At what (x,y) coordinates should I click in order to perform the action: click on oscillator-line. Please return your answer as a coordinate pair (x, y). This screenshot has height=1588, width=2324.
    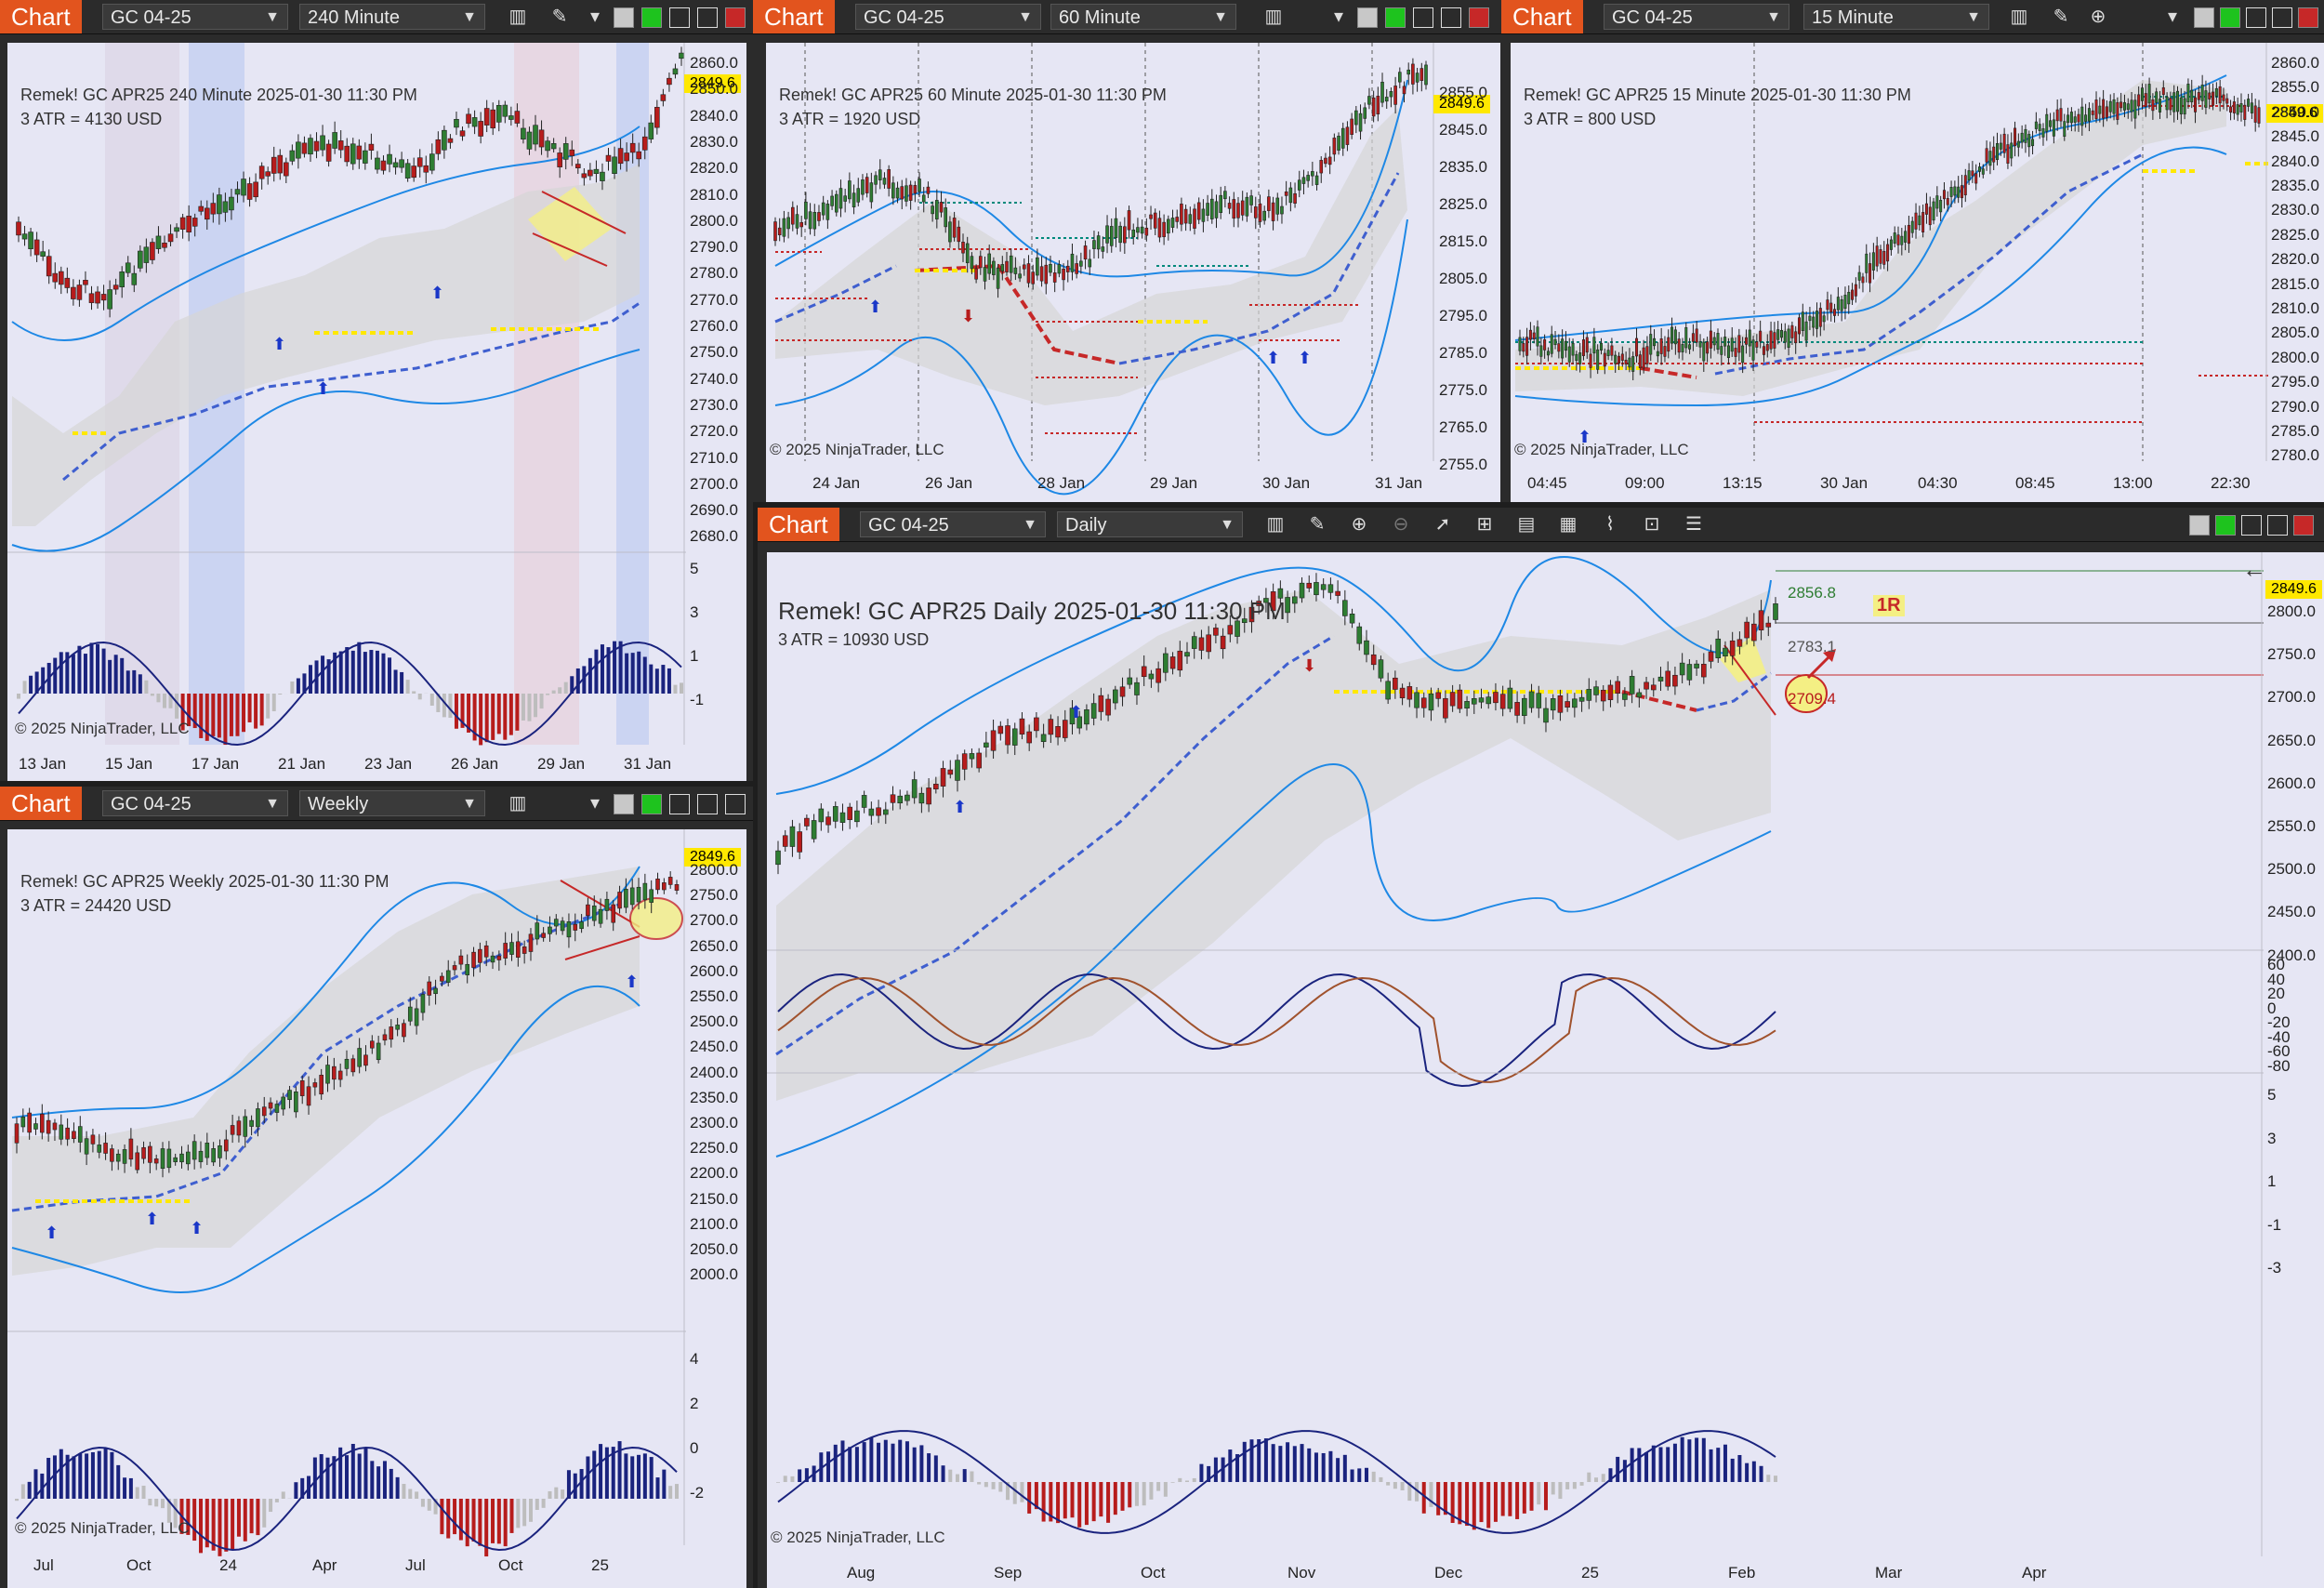
    Looking at the image, I should click on (350, 694).